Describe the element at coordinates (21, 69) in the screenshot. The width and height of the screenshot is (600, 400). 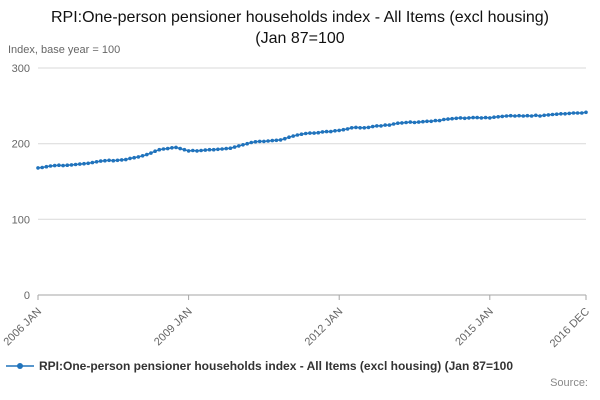
I see `y-tick-label: 300` at that location.